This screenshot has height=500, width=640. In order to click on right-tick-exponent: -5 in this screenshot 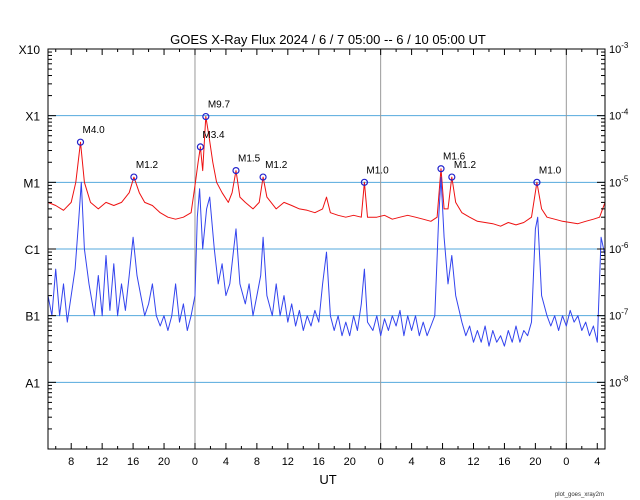, I will do `click(625, 178)`.